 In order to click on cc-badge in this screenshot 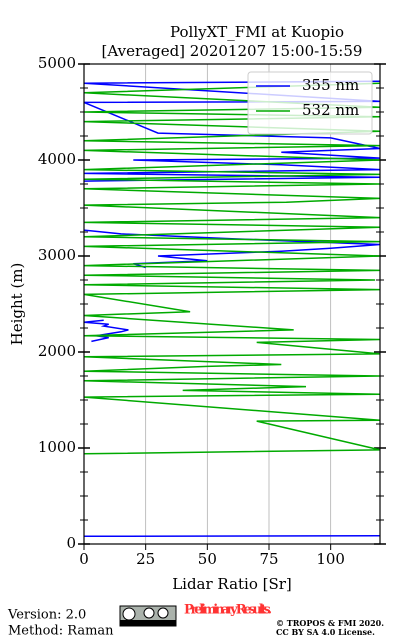, I will do `click(148, 616)`.